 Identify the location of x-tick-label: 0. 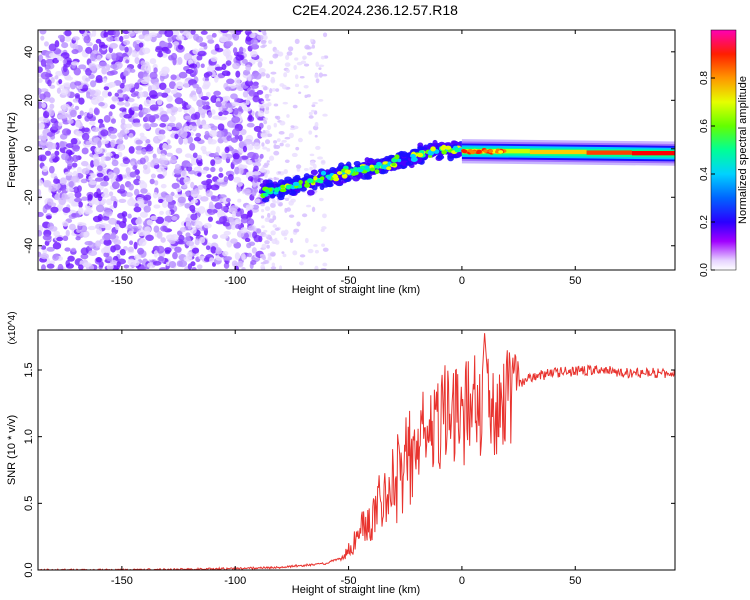
(462, 281).